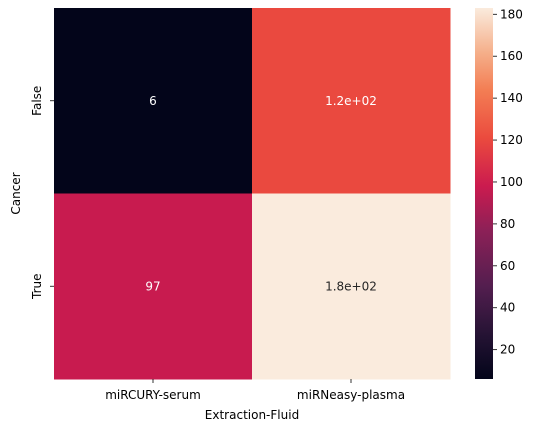  What do you see at coordinates (16, 193) in the screenshot?
I see `y-axis-label: Cancer` at bounding box center [16, 193].